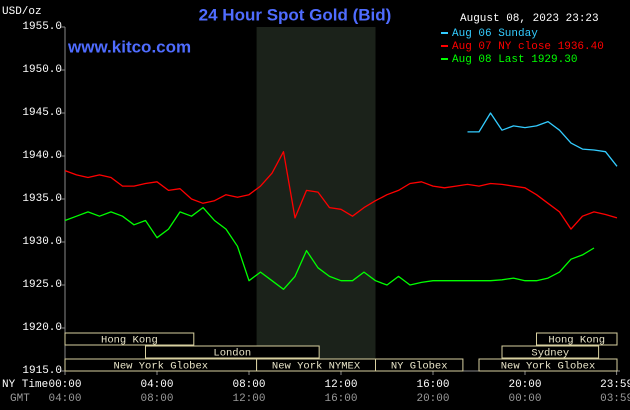 The width and height of the screenshot is (630, 410). Describe the element at coordinates (42, 27) in the screenshot. I see `y-tick-label: 1955.0` at that location.